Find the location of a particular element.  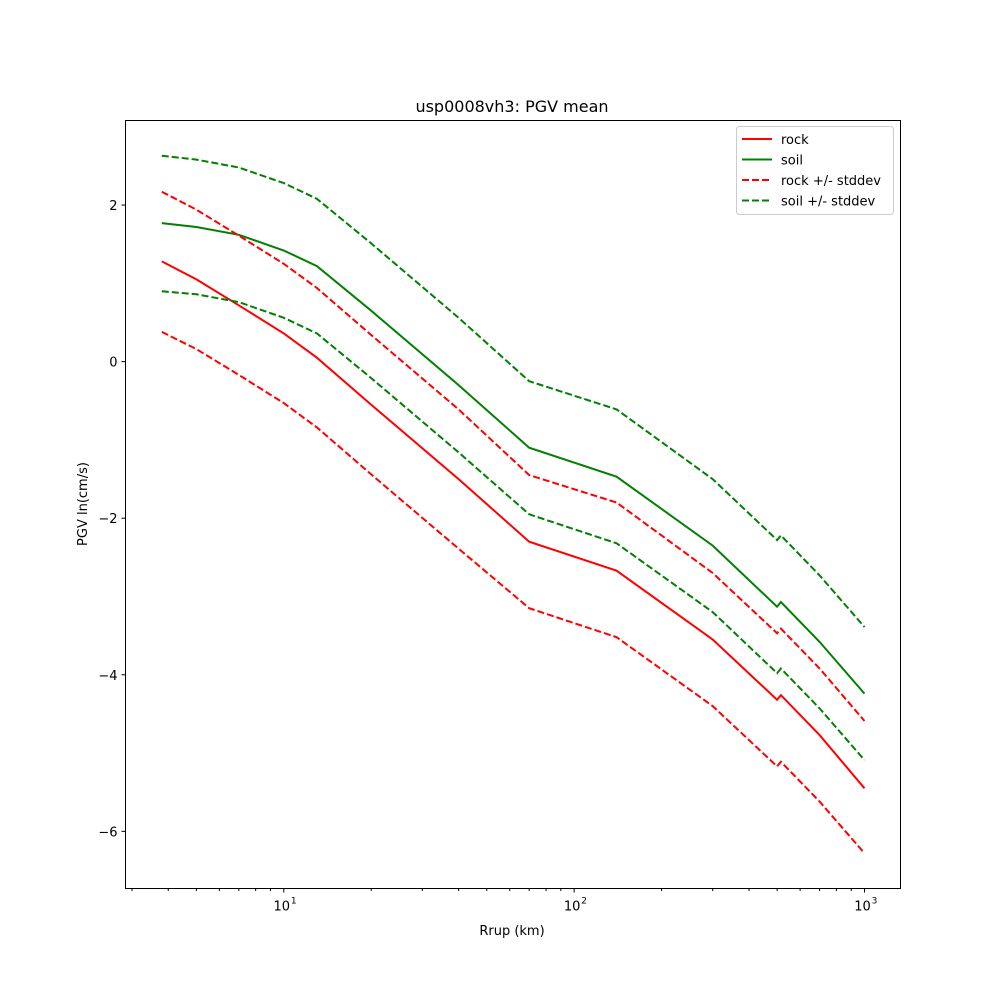

chart-title: usp0008vh3: PGV mean is located at coordinates (511, 106).